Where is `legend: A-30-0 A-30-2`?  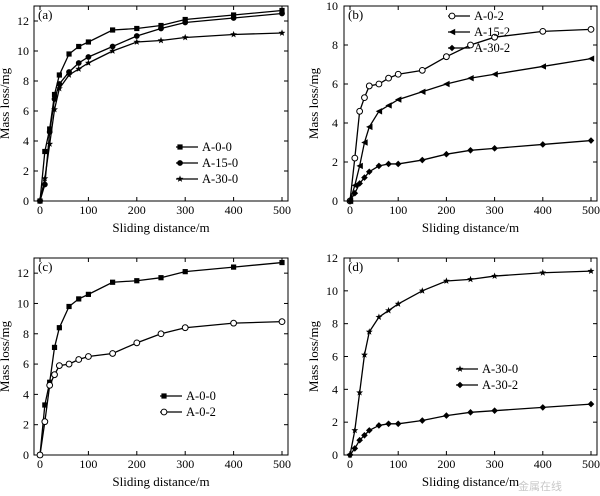 legend: A-30-0 A-30-2 is located at coordinates (487, 377).